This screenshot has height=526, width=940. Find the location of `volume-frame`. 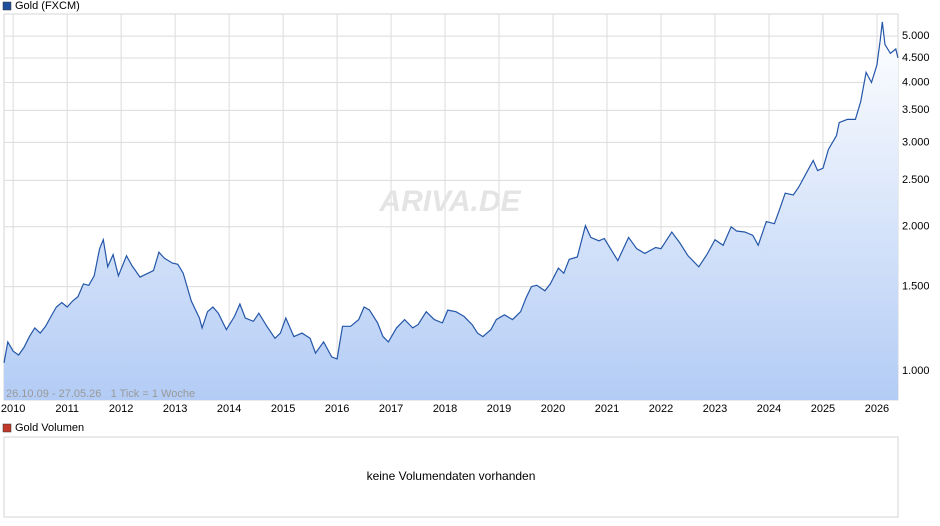

volume-frame is located at coordinates (451, 477).